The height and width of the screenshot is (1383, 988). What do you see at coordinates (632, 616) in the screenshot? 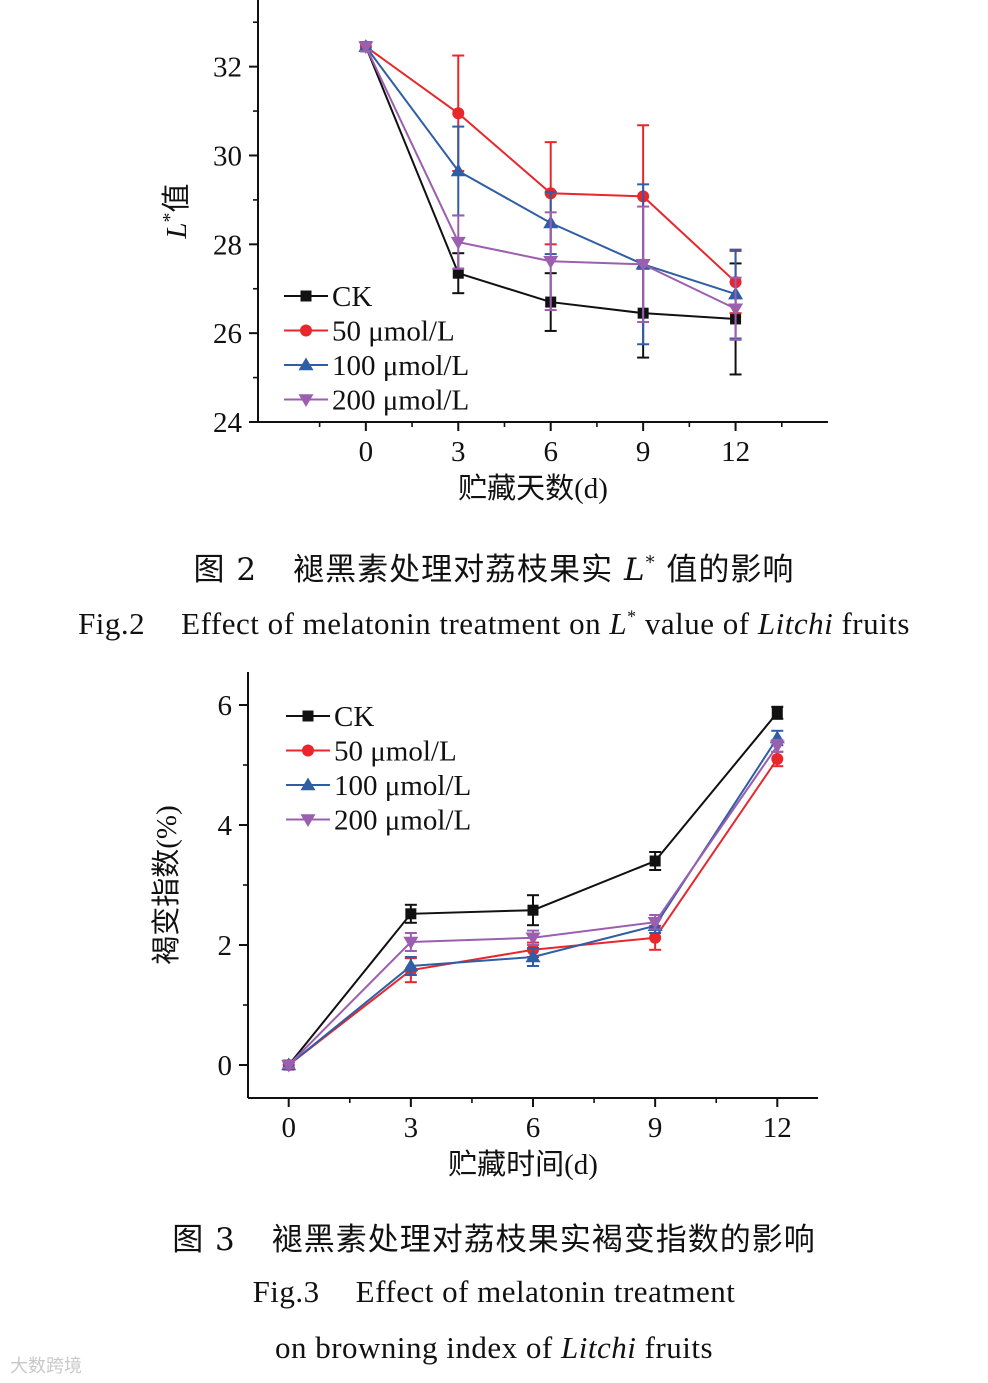
I see `fig2-l-sup-en: *` at bounding box center [632, 616].